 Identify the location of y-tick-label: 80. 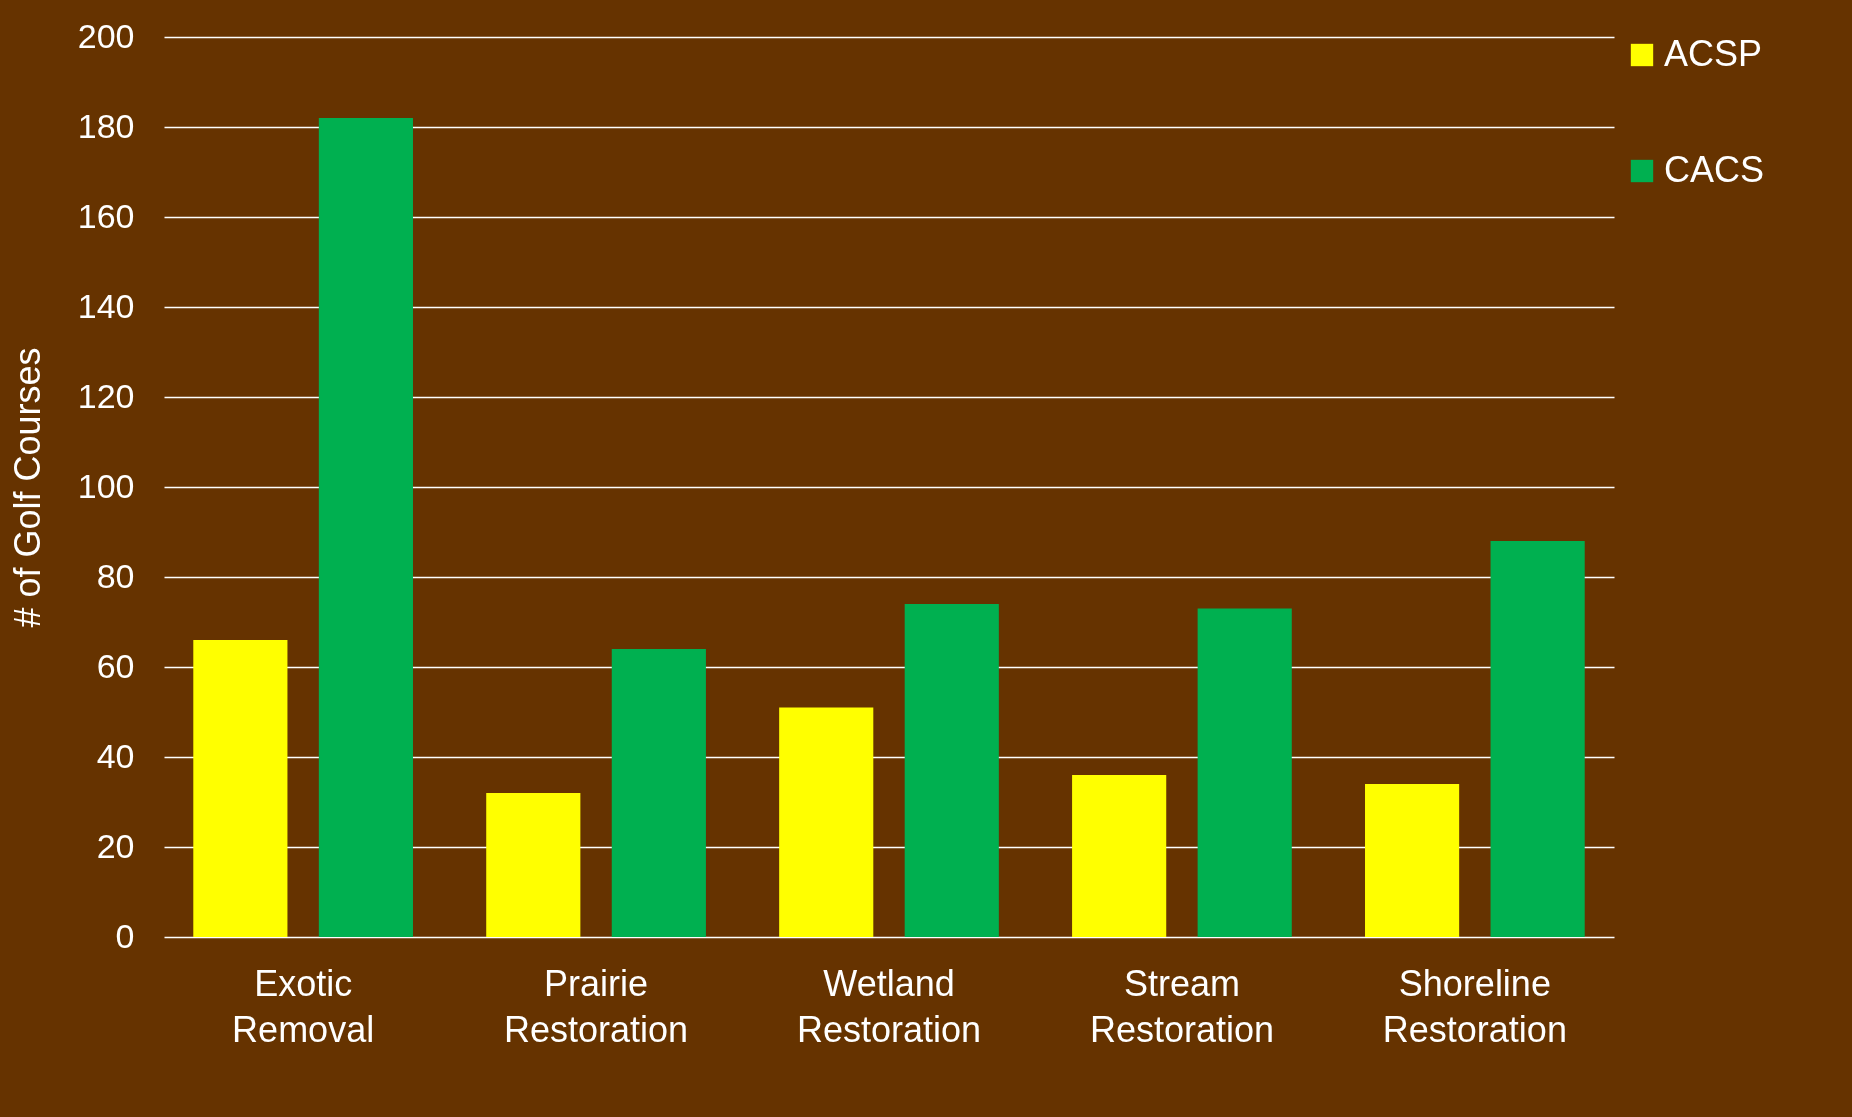
(115, 575).